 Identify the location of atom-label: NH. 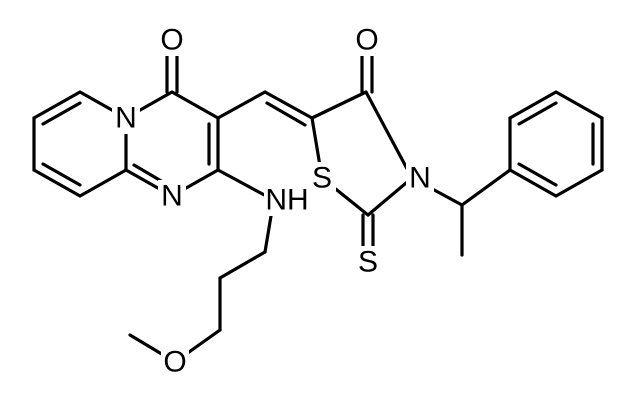
(286, 200).